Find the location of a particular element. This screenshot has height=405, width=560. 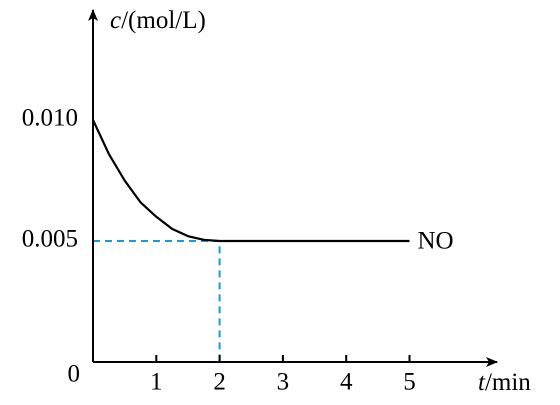

x-axis-label: t/min is located at coordinates (504, 382).